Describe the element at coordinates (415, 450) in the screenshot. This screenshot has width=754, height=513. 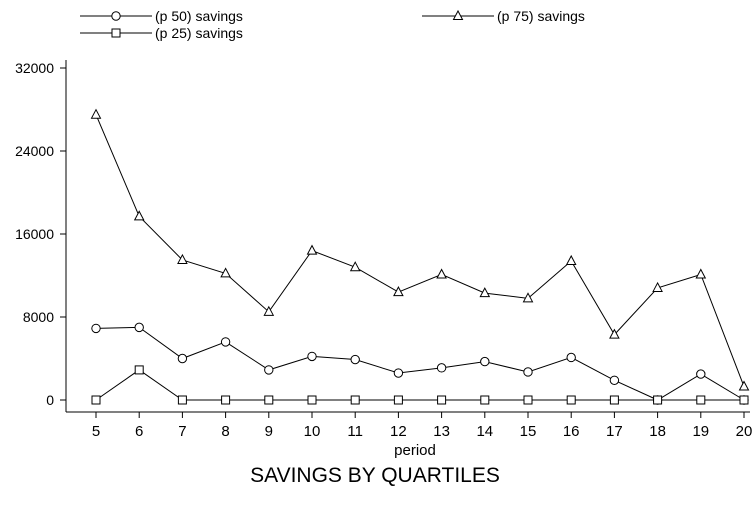
I see `x-axis-label: period` at that location.